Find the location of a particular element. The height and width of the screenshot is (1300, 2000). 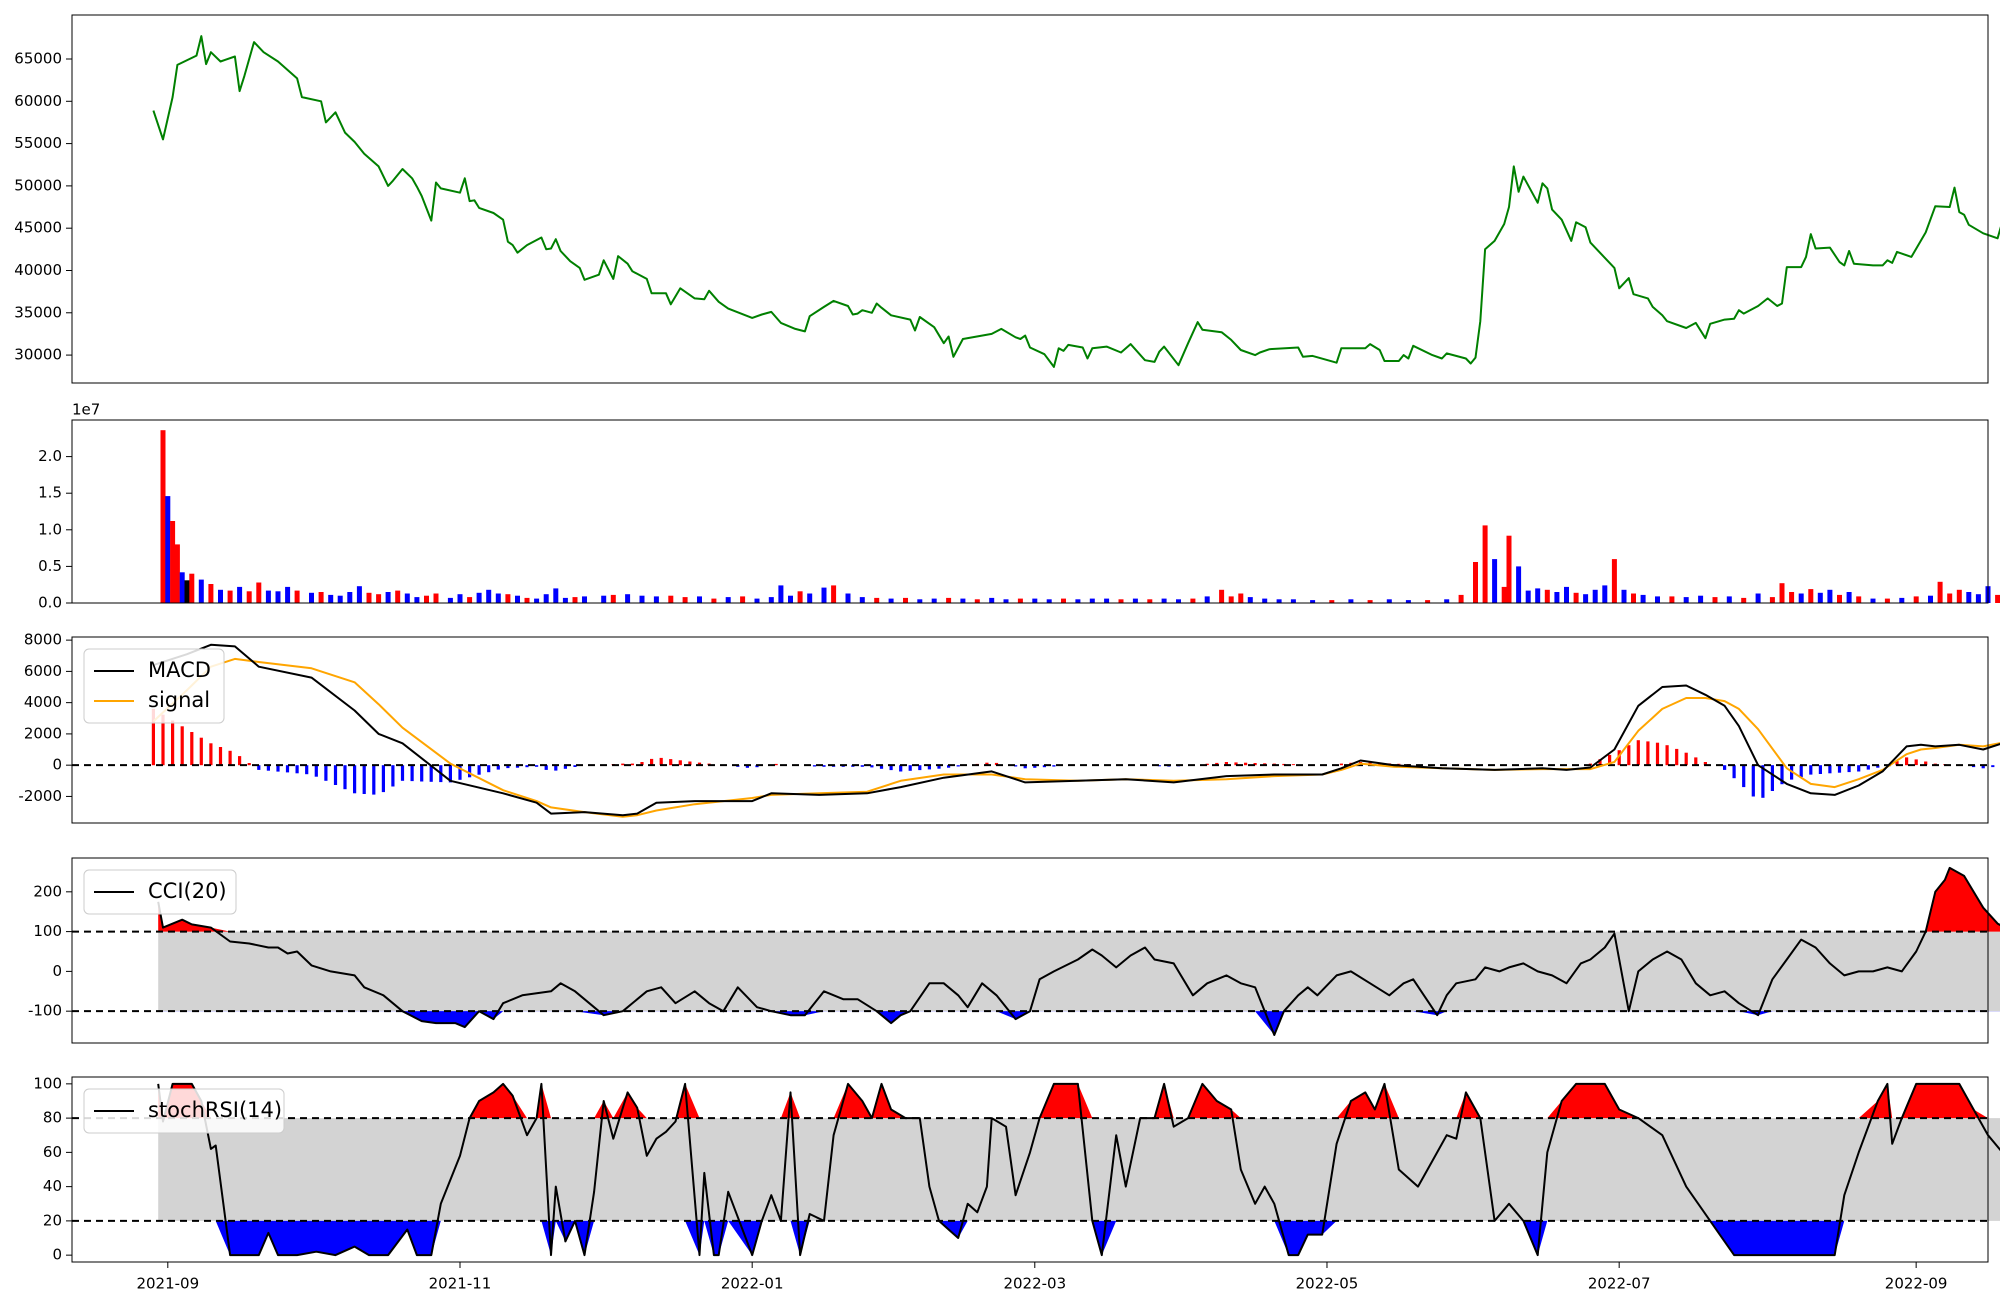

x-tick-label: 2021-09 is located at coordinates (167, 1284).